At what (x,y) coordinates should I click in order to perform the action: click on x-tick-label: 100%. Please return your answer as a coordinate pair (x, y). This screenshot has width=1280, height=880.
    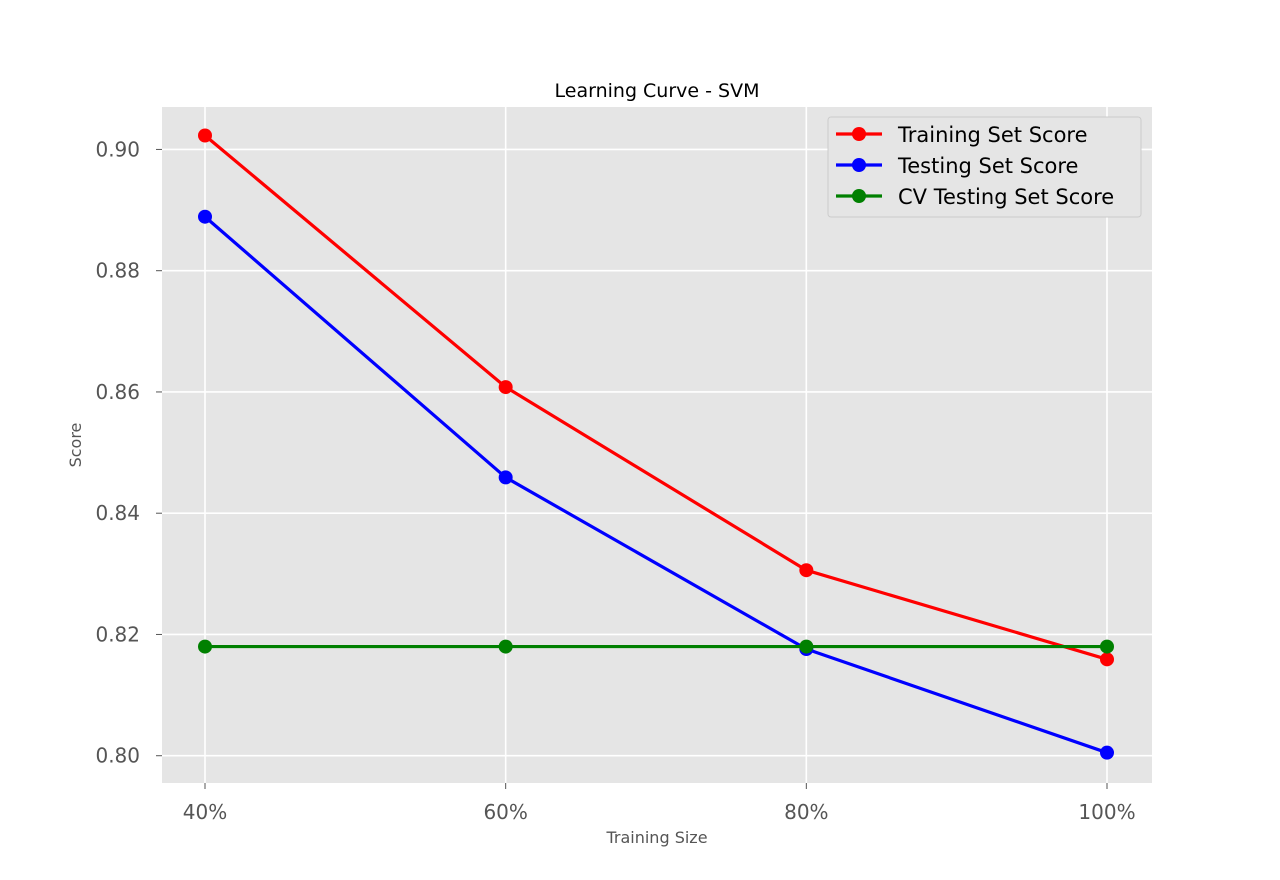
    Looking at the image, I should click on (1106, 812).